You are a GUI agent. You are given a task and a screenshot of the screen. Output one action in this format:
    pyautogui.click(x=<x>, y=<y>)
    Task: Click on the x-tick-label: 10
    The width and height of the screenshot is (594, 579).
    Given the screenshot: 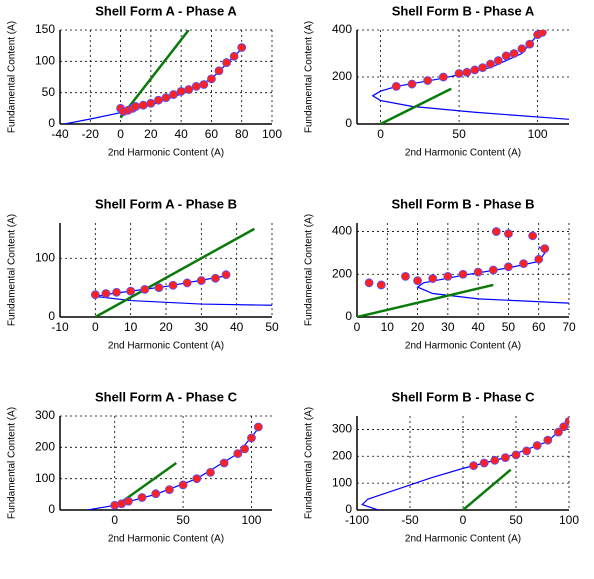 What is the action you would take?
    pyautogui.click(x=388, y=327)
    